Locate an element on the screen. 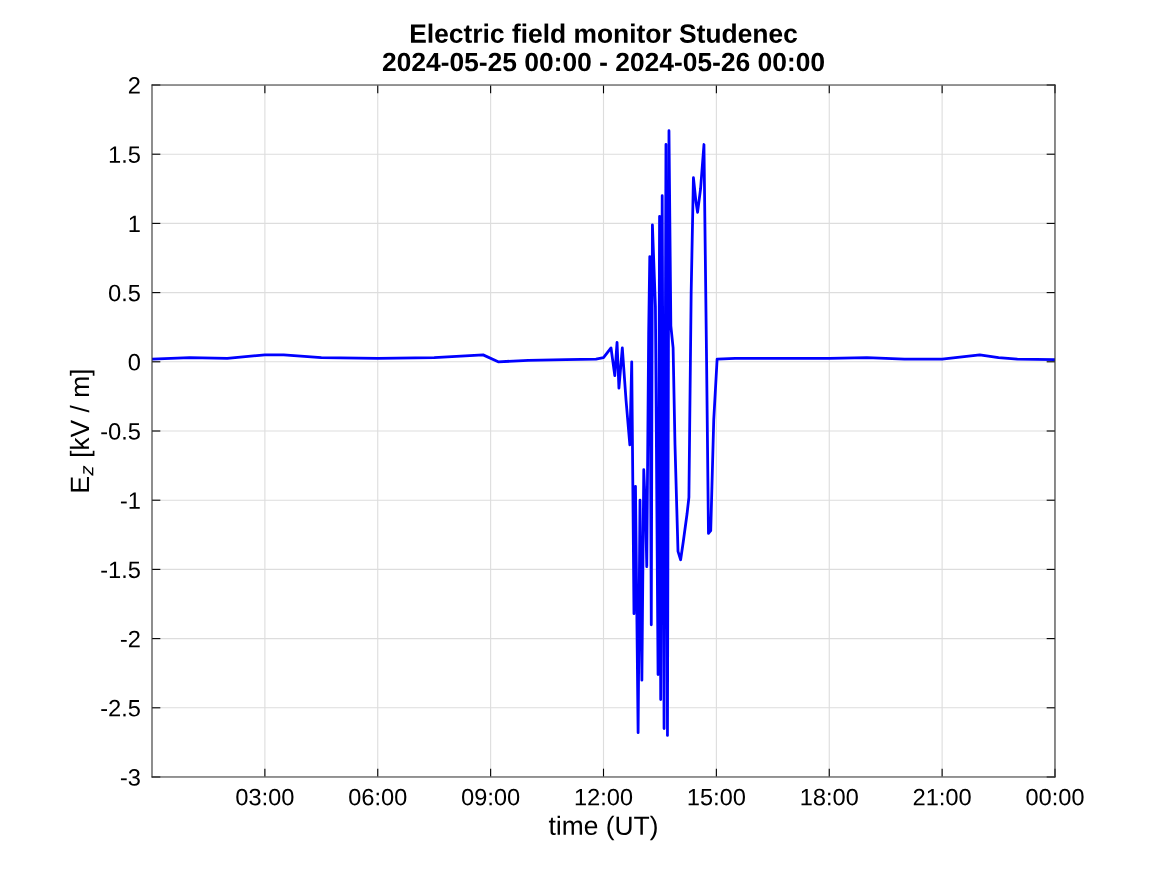  x-tick-label: 03:00 is located at coordinates (265, 797).